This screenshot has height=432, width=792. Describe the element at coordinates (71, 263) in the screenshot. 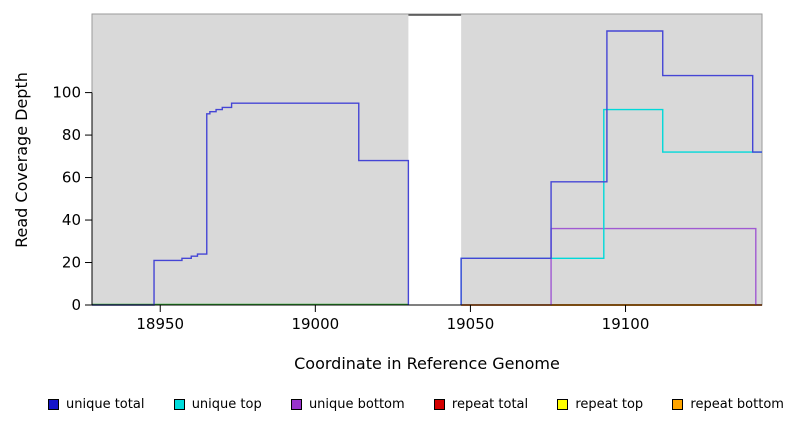

I see `y-tick-label: 20` at that location.